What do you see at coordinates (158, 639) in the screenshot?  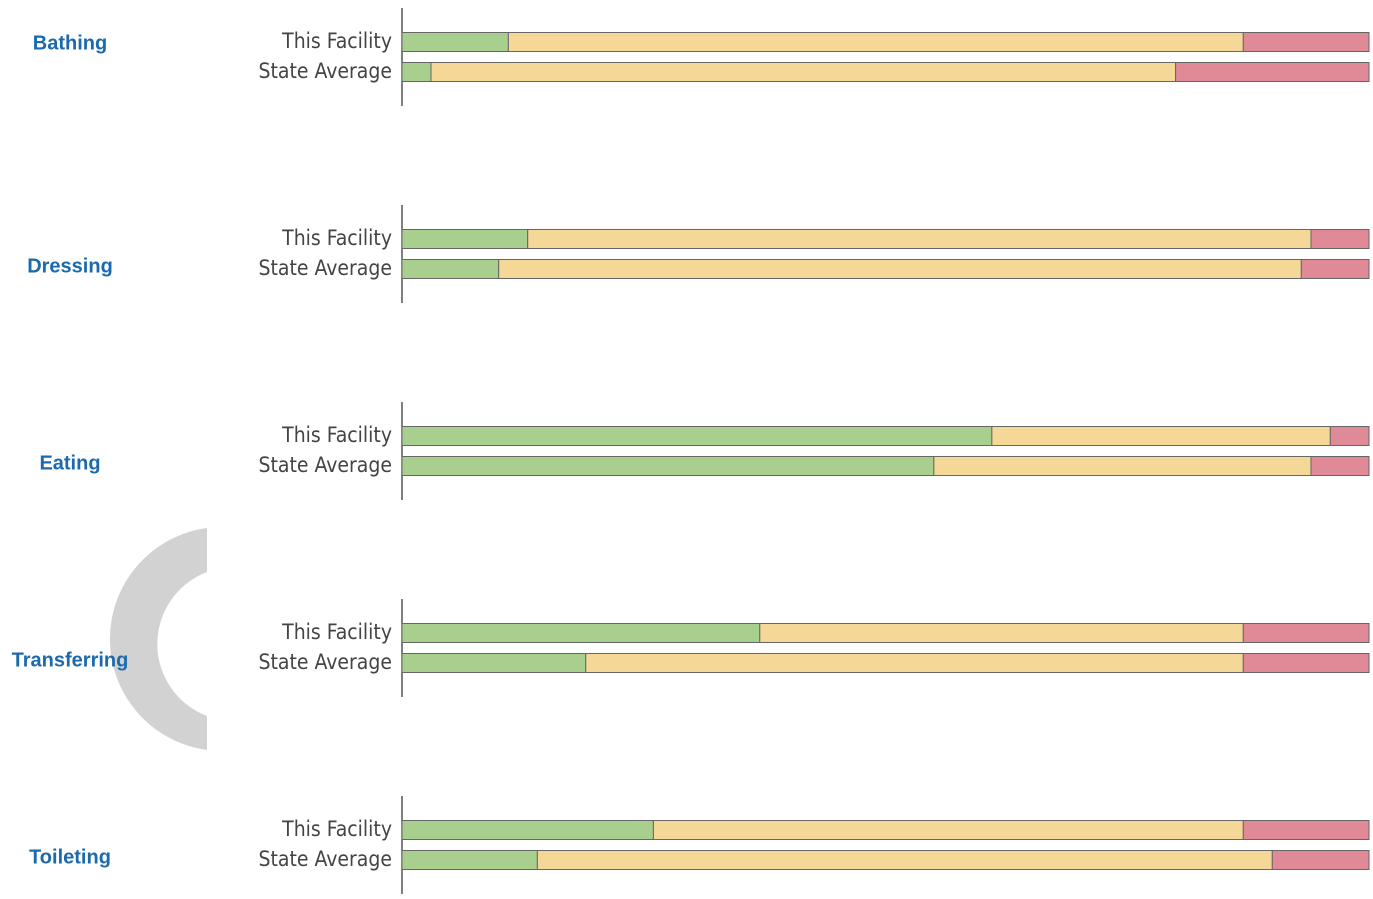 I see `decoration-arc` at bounding box center [158, 639].